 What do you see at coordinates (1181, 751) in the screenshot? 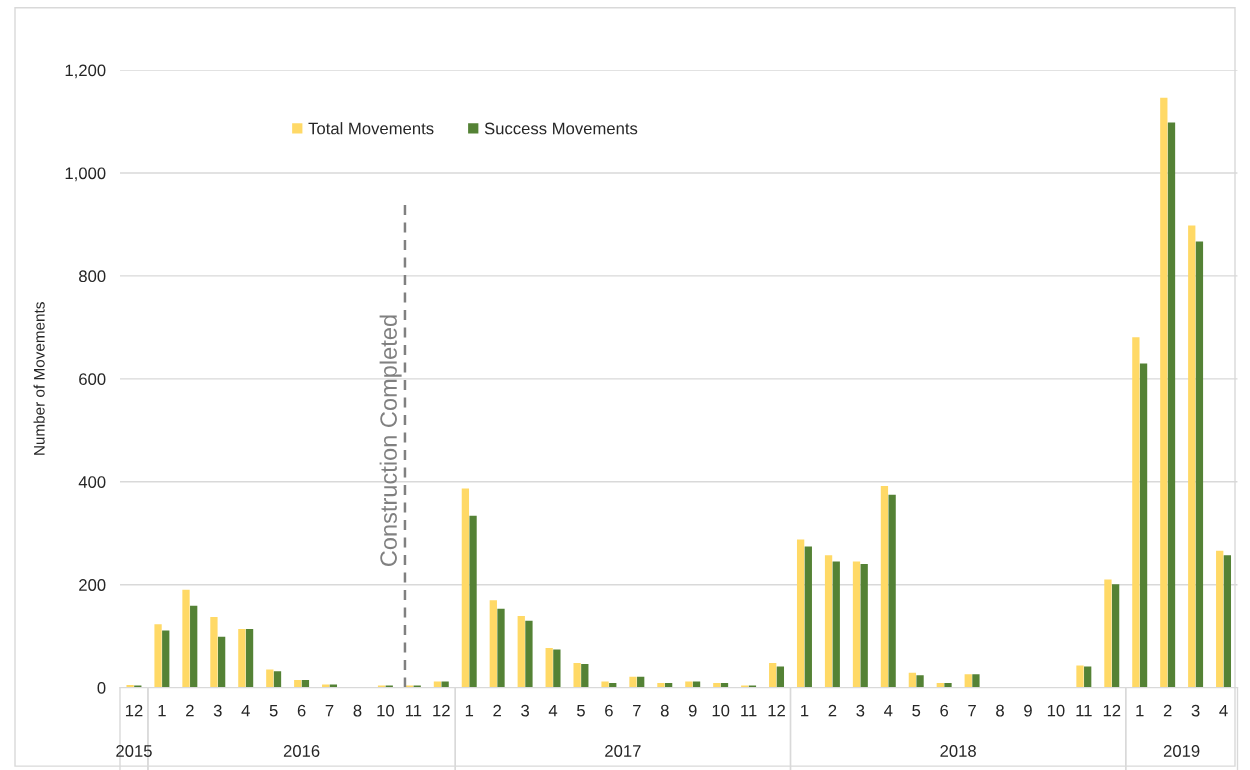
I see `text: 2019` at bounding box center [1181, 751].